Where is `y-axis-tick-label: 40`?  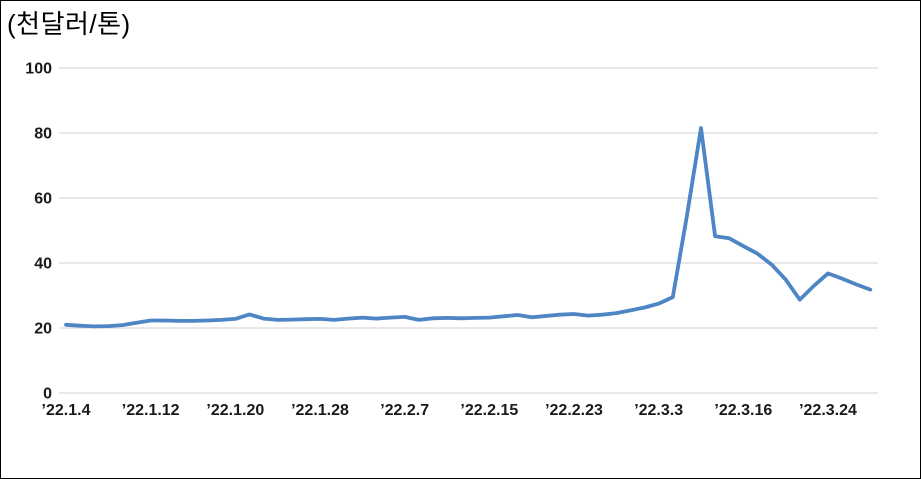 y-axis-tick-label: 40 is located at coordinates (43, 264).